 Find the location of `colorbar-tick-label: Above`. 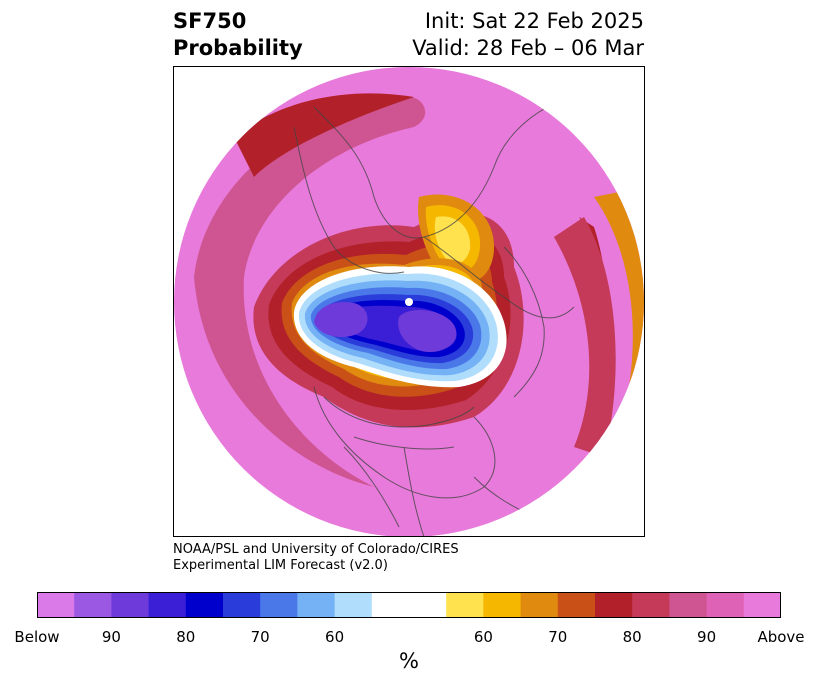

colorbar-tick-label: Above is located at coordinates (781, 637).